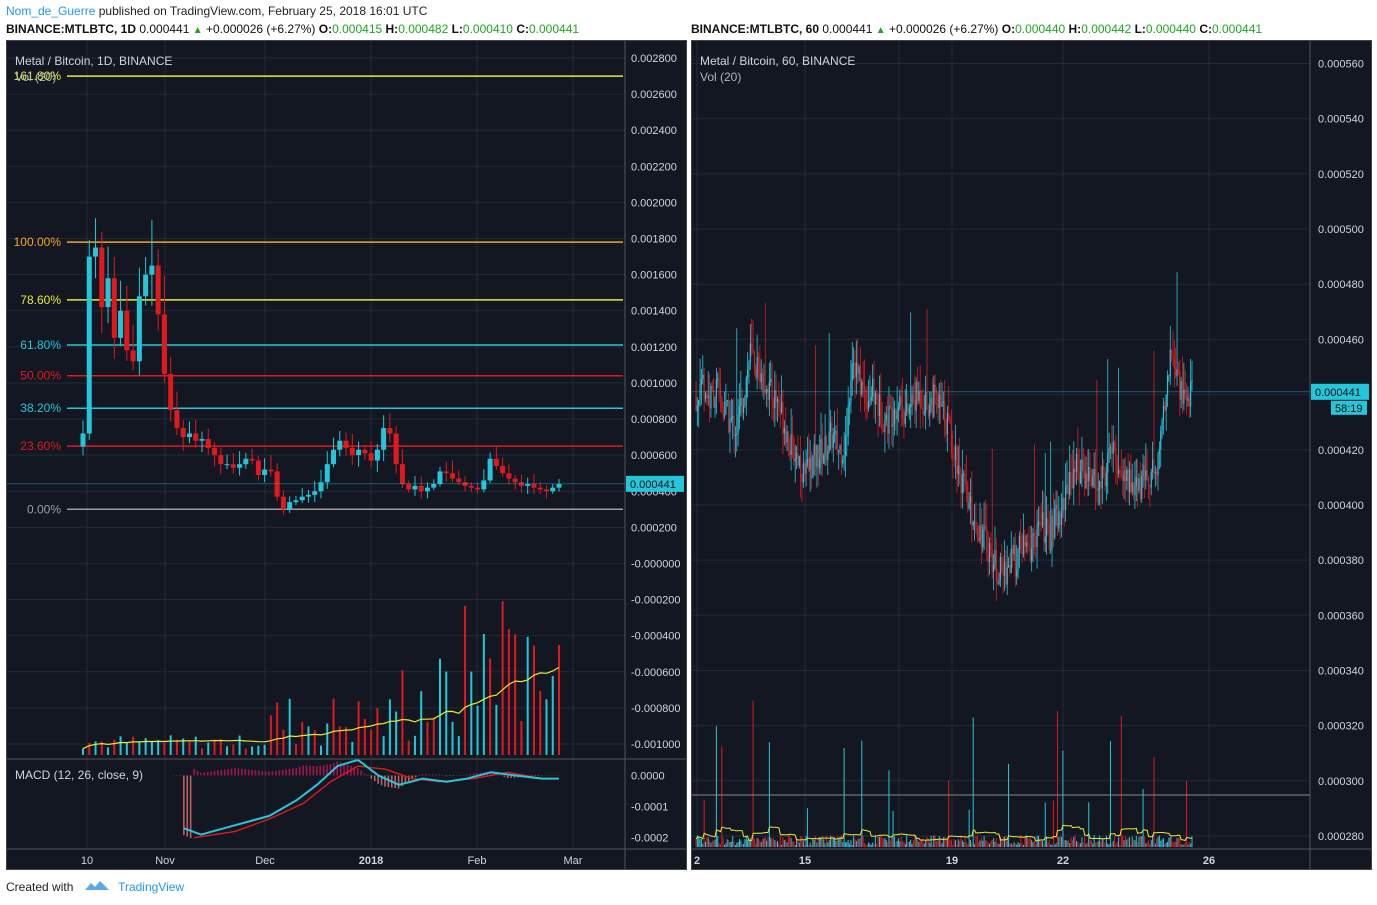 The width and height of the screenshot is (1377, 905). Describe the element at coordinates (654, 240) in the screenshot. I see `y-tick-label: 0.001800` at that location.